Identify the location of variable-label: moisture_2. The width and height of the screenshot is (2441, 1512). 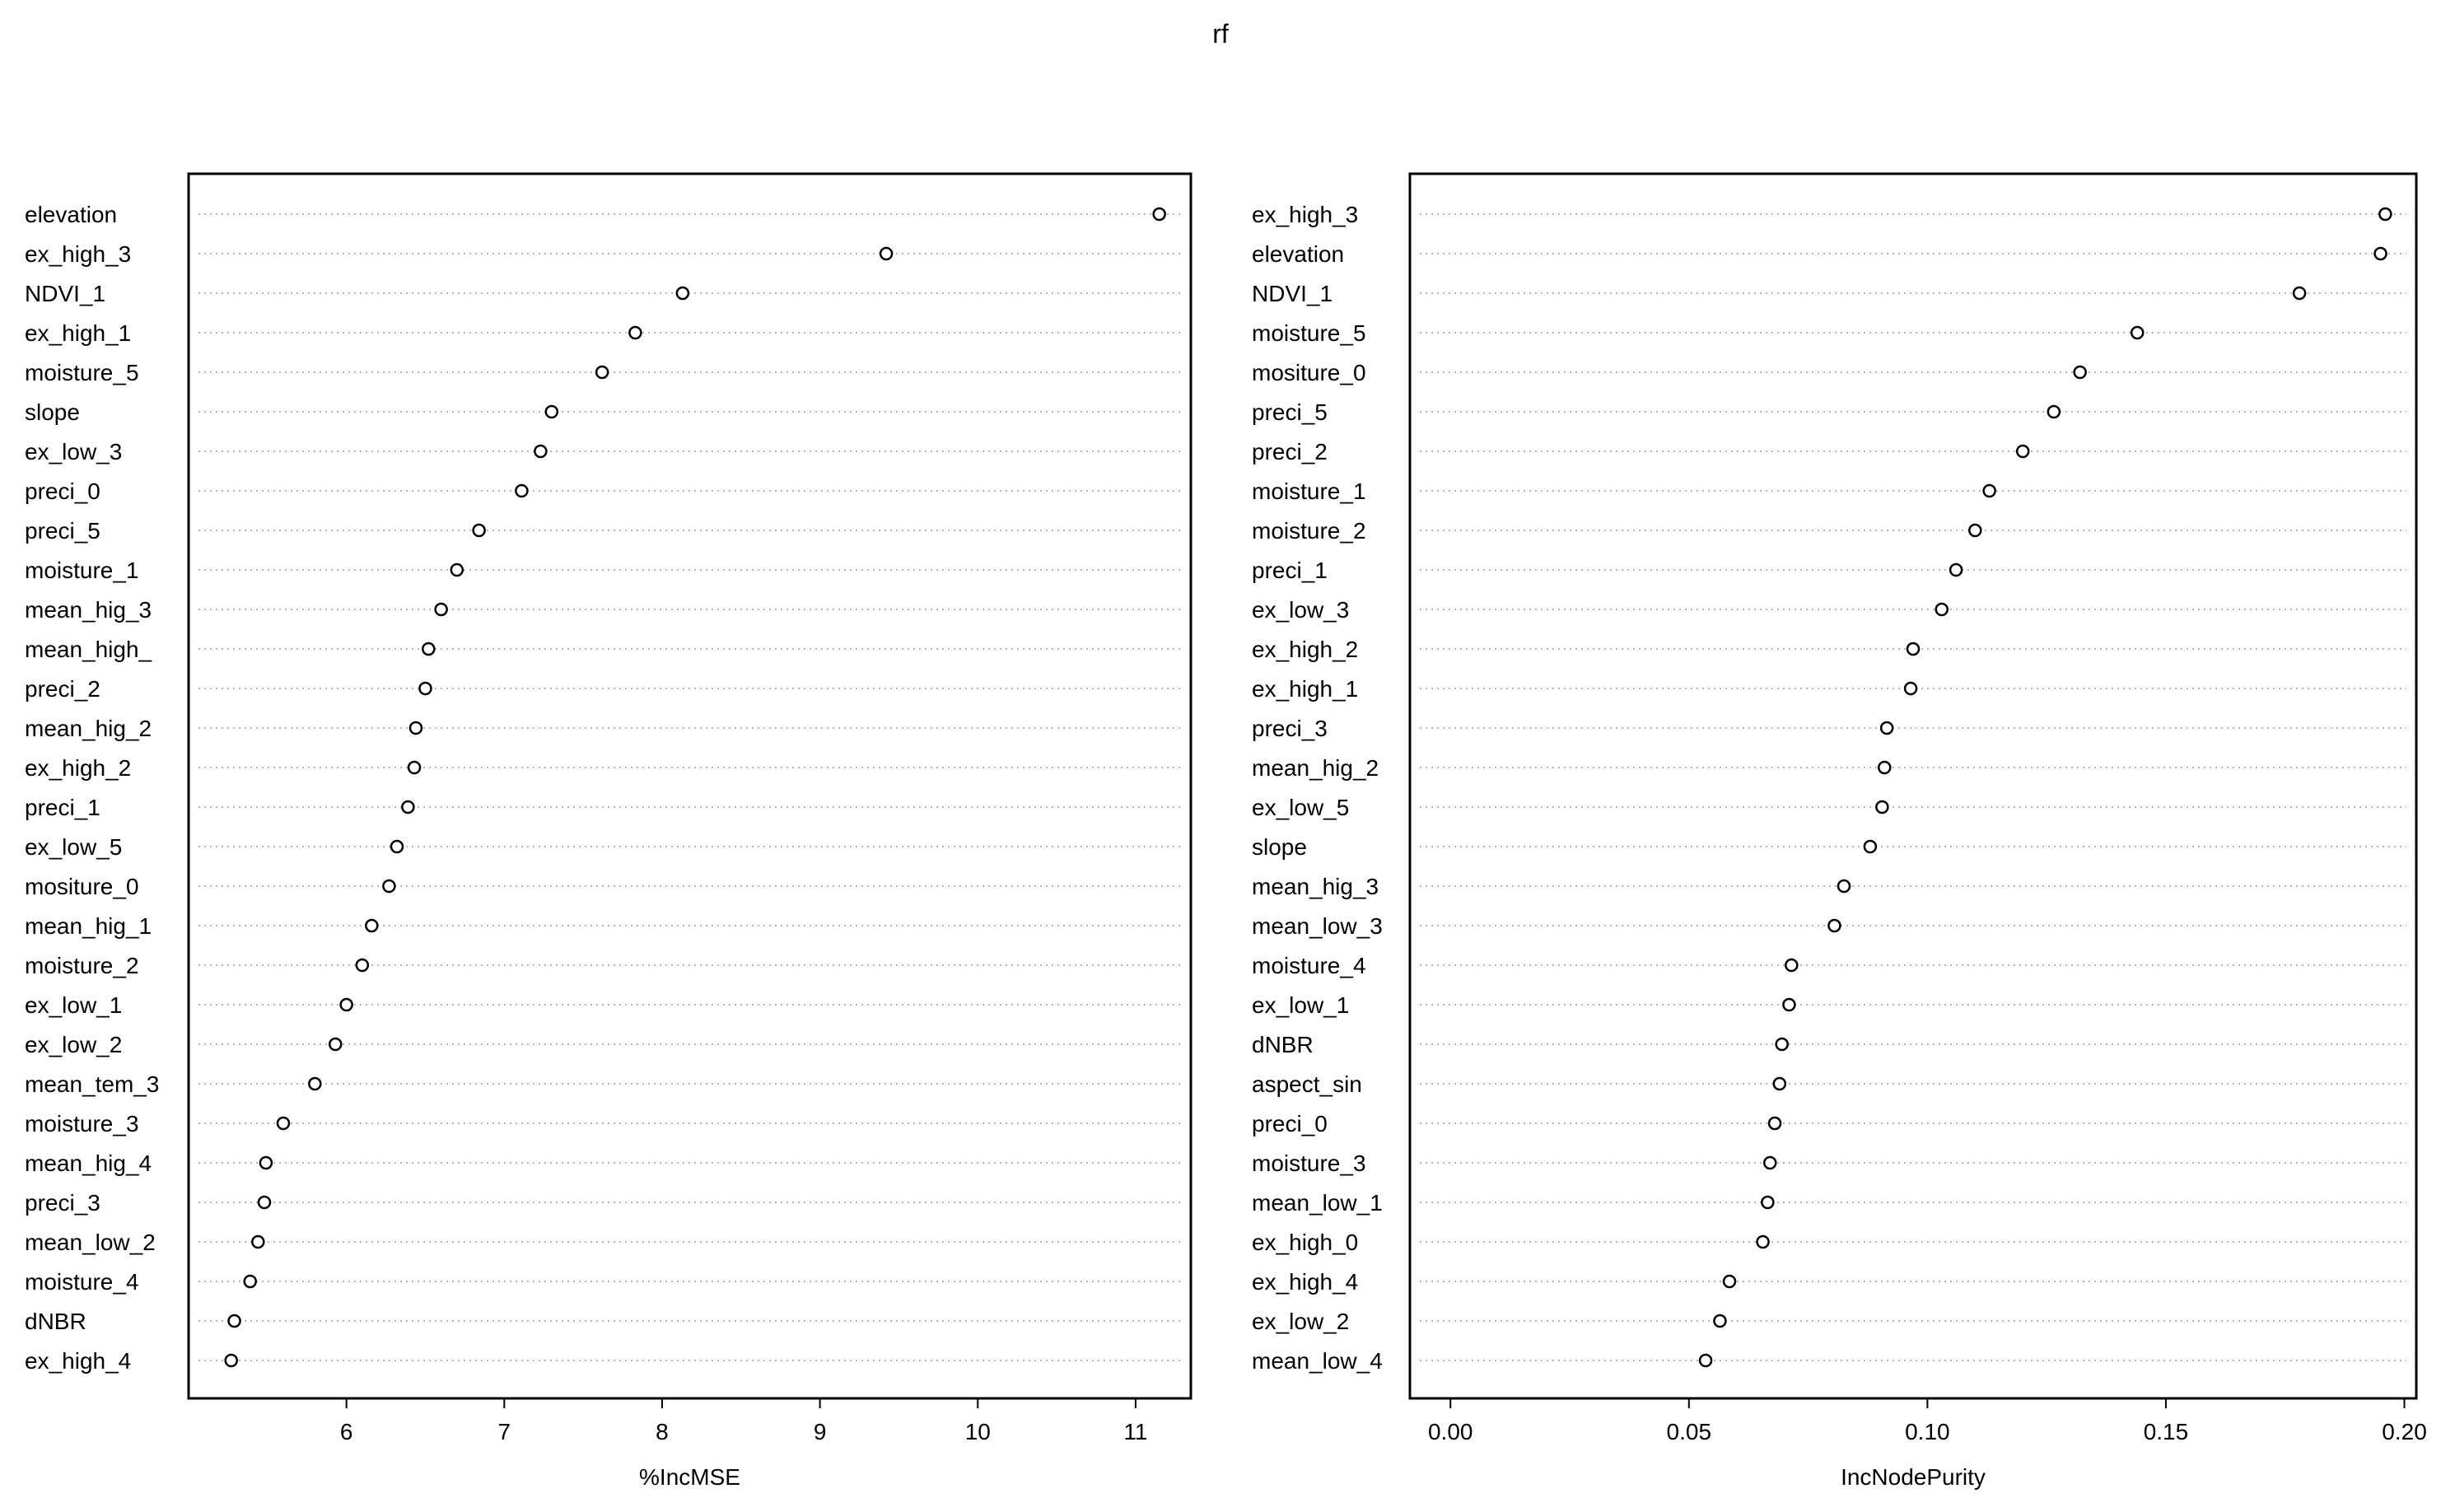
(82, 965).